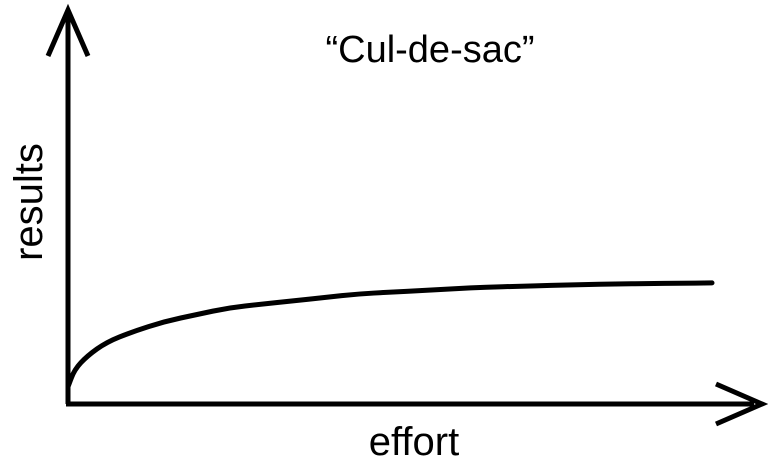 The image size is (768, 468). I want to click on x-axis-label: effort, so click(414, 442).